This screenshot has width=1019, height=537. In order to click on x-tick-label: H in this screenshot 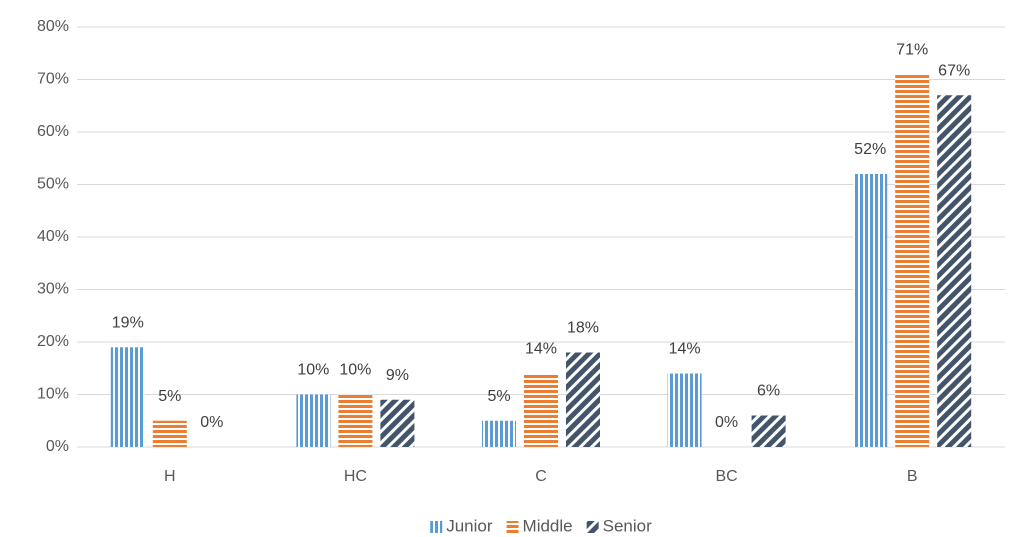, I will do `click(170, 476)`.